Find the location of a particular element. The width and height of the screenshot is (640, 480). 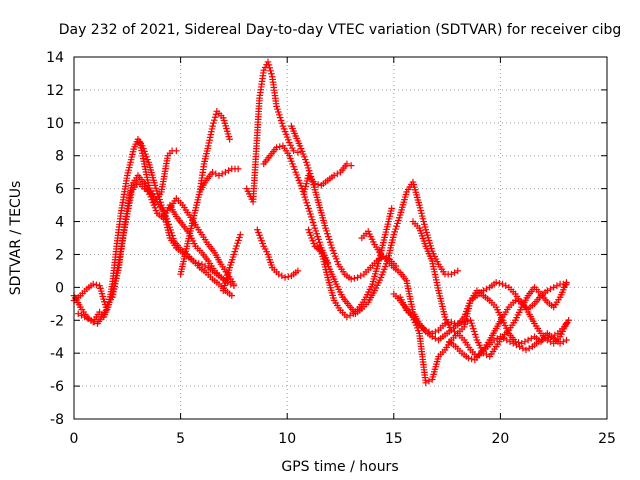

series-t2 is located at coordinates (153, 230).